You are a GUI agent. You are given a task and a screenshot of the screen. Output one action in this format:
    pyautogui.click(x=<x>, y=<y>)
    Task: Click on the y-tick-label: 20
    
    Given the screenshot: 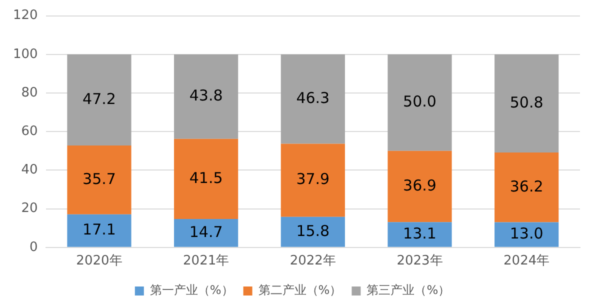 What is the action you would take?
    pyautogui.click(x=29, y=208)
    